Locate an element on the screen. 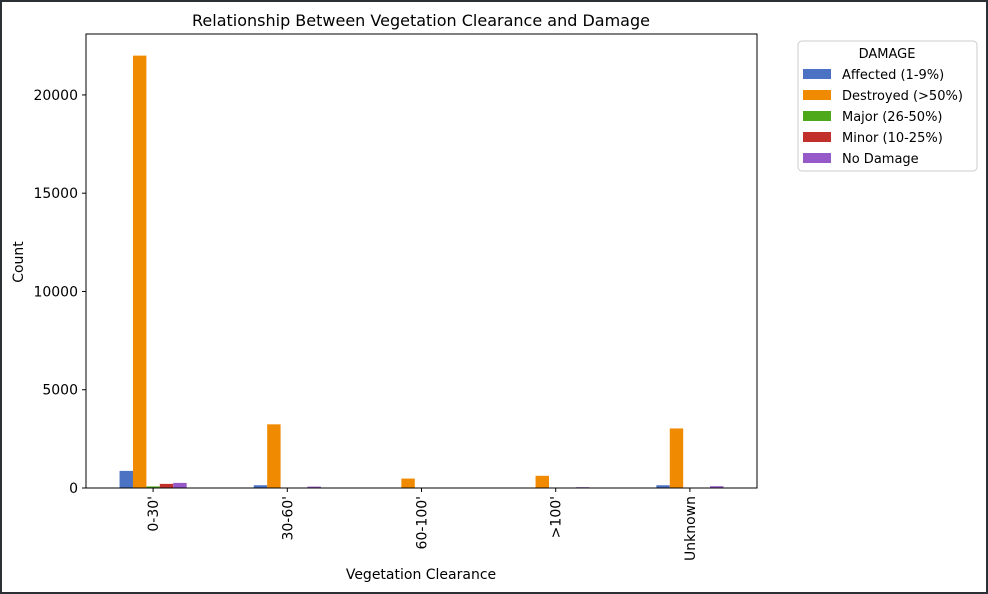  y-axis-label: Count is located at coordinates (19, 262).